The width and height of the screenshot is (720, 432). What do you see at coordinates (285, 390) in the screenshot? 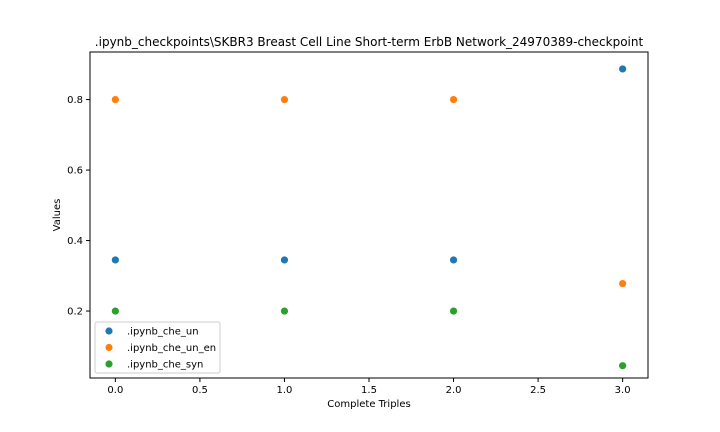
I see `x-tick-label: 1.0` at bounding box center [285, 390].